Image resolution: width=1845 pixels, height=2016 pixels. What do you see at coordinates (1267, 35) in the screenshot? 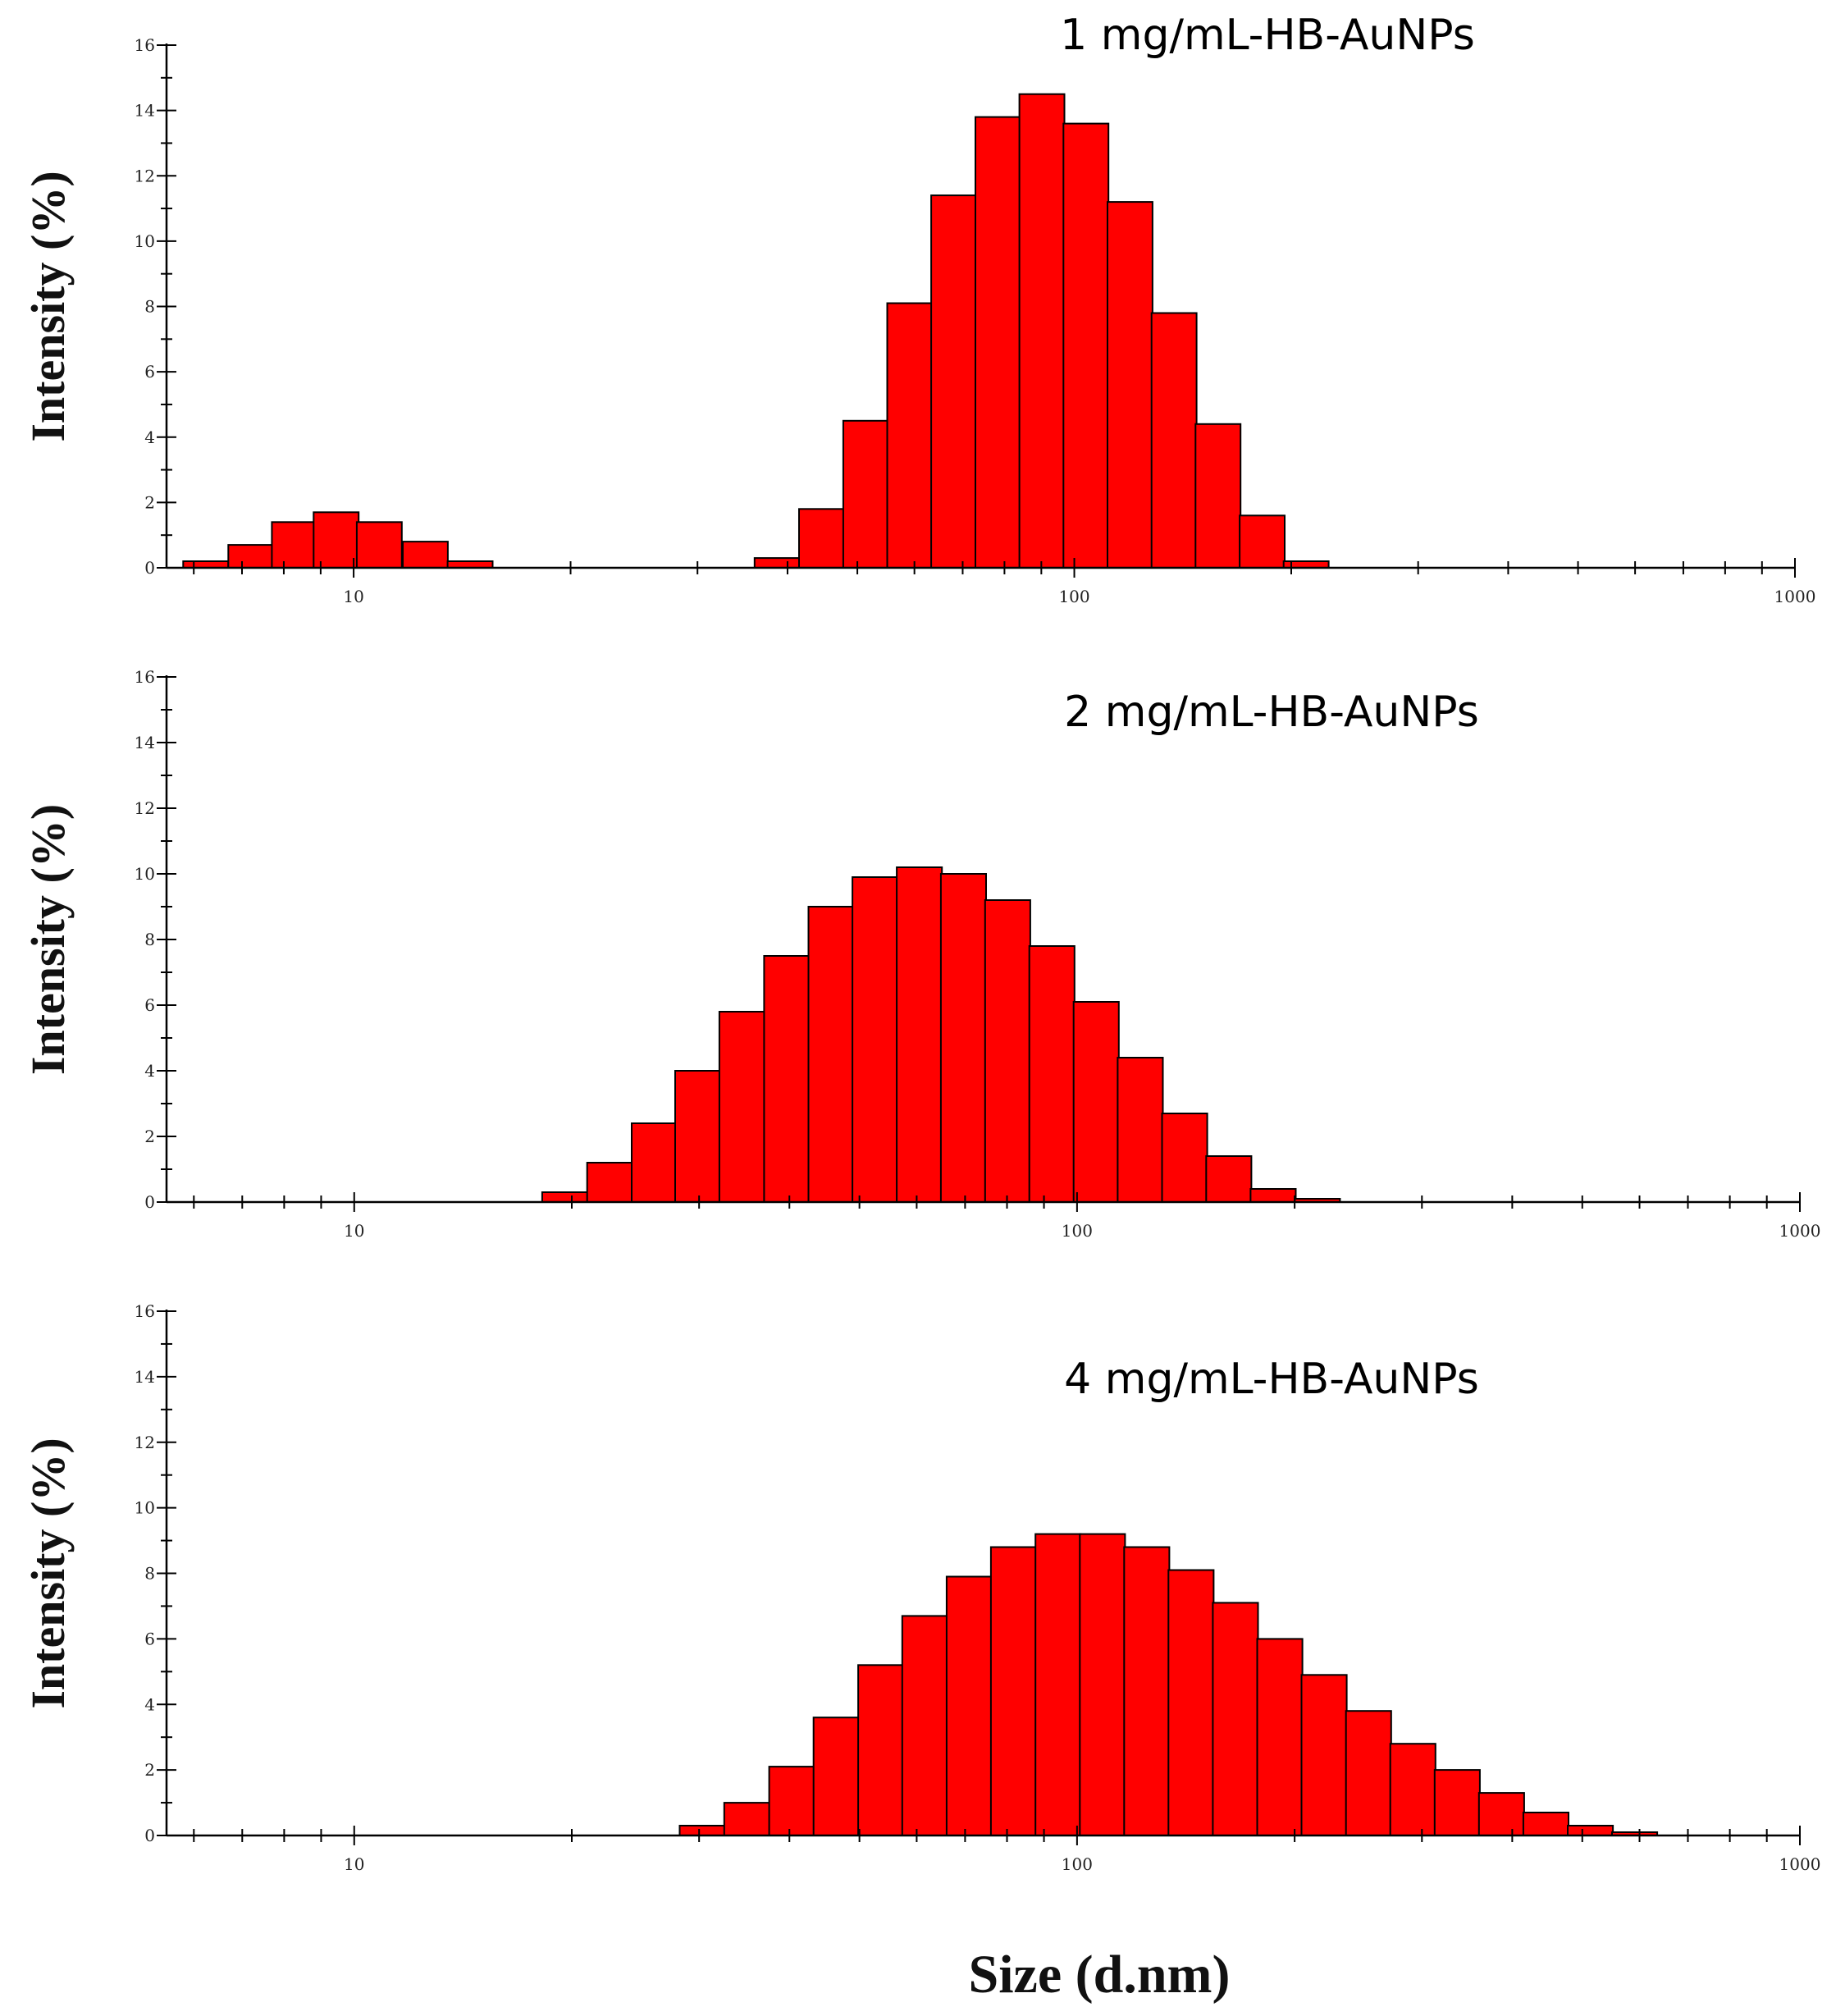
I see `panel-title: 1 mg/mL-HB-AuNPs` at bounding box center [1267, 35].